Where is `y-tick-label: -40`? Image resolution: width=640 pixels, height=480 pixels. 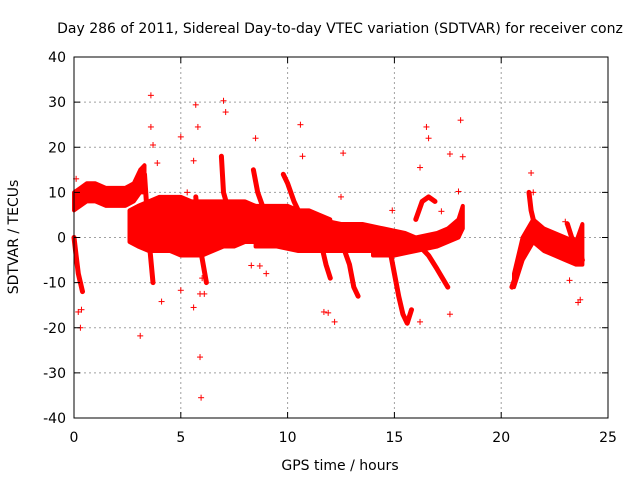 y-tick-label: -40 is located at coordinates (54, 419).